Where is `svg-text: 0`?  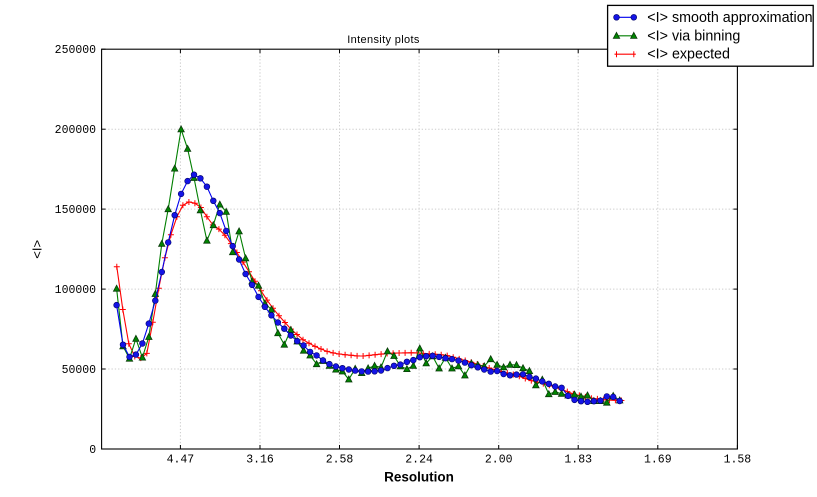
svg-text: 0 is located at coordinates (92, 450).